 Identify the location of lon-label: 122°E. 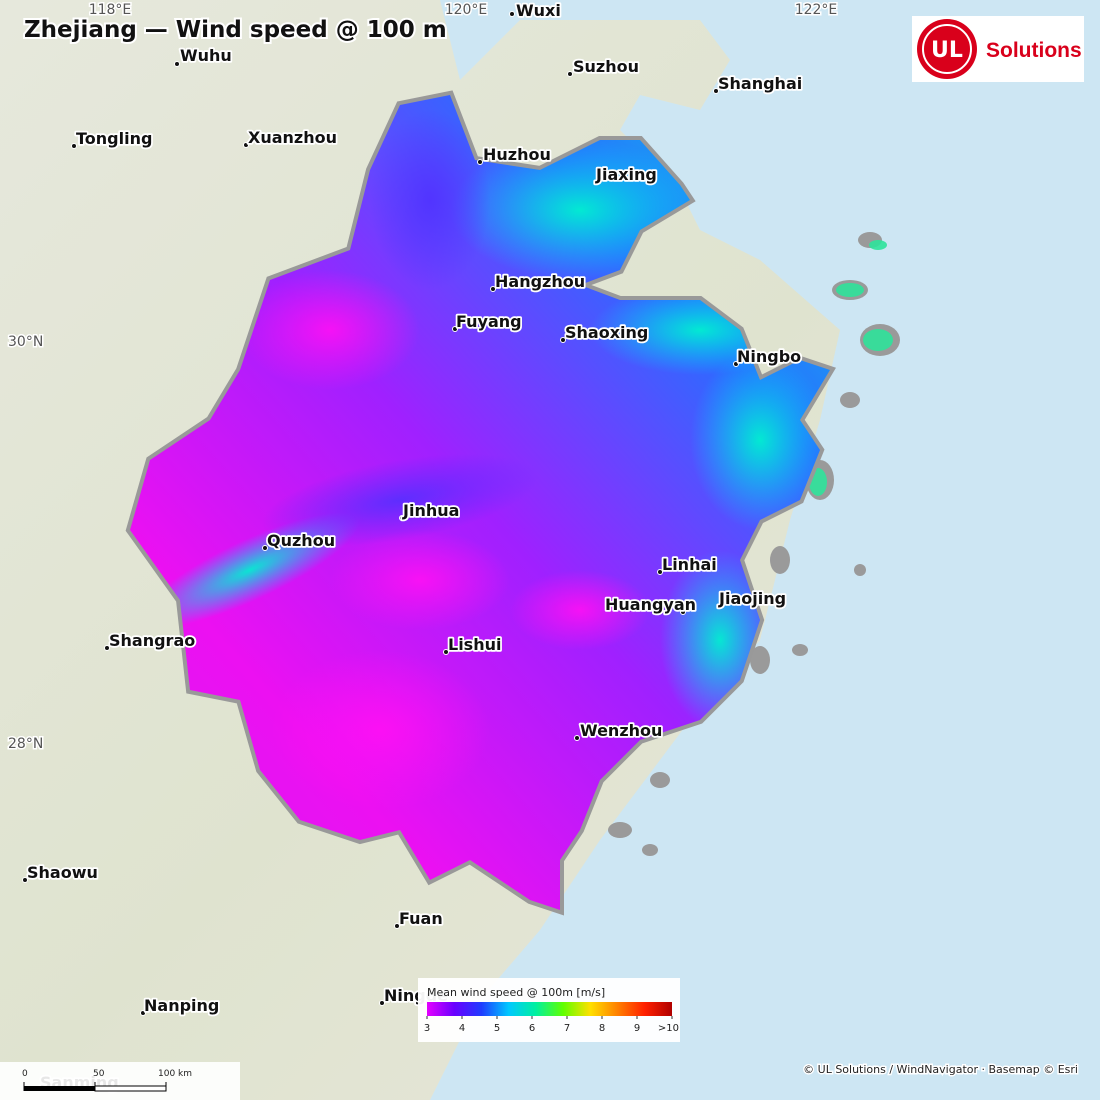
(816, 10).